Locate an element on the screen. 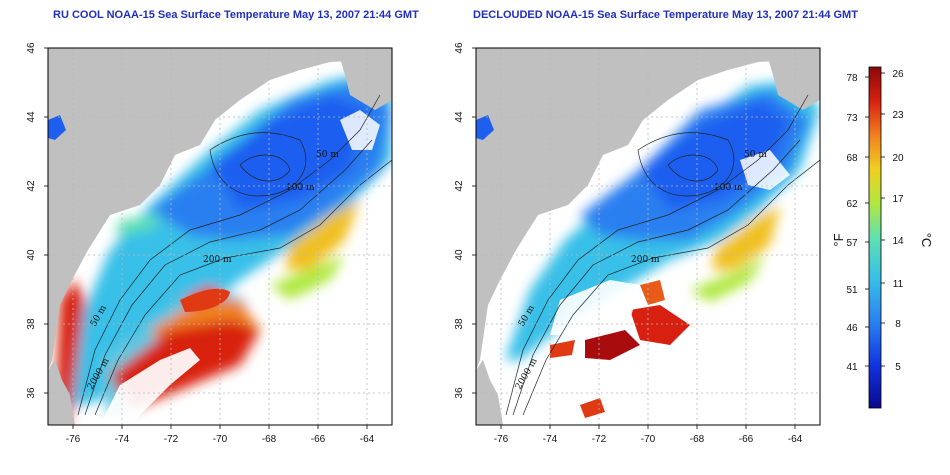 This screenshot has height=475, width=950. celsius-tick-label: 17 is located at coordinates (898, 199).